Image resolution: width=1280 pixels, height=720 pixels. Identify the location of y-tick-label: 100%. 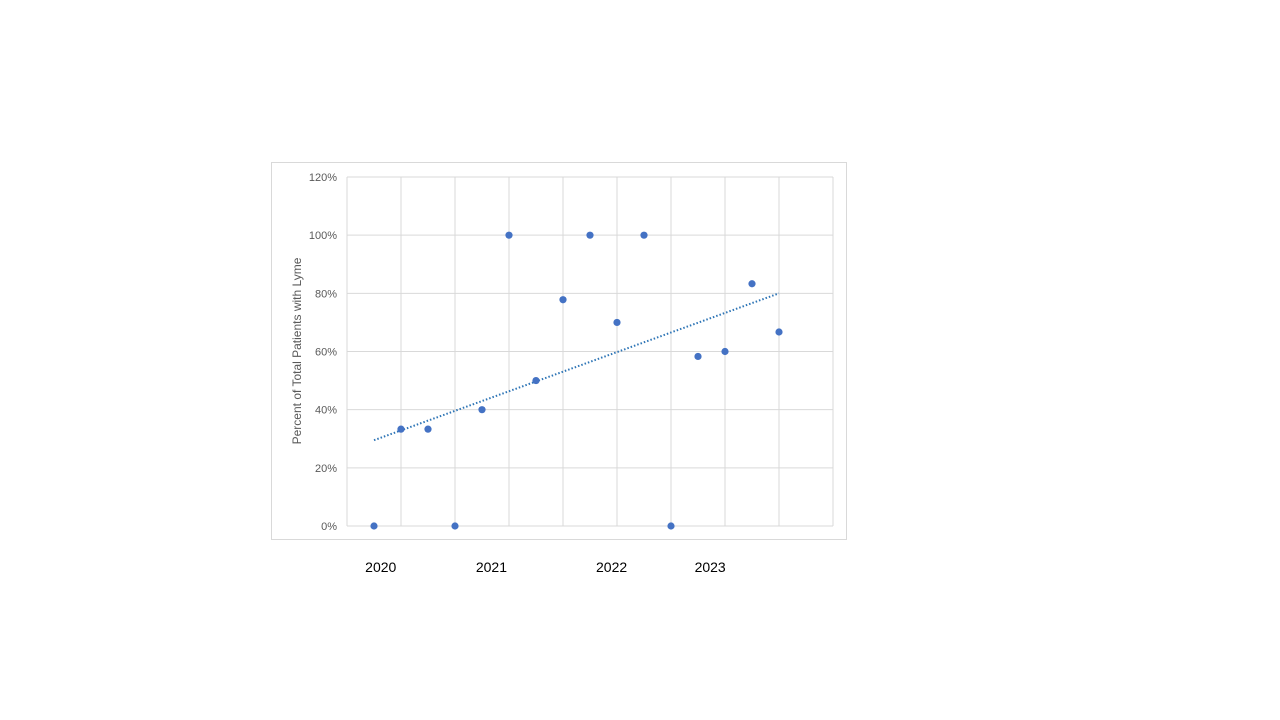
(323, 236).